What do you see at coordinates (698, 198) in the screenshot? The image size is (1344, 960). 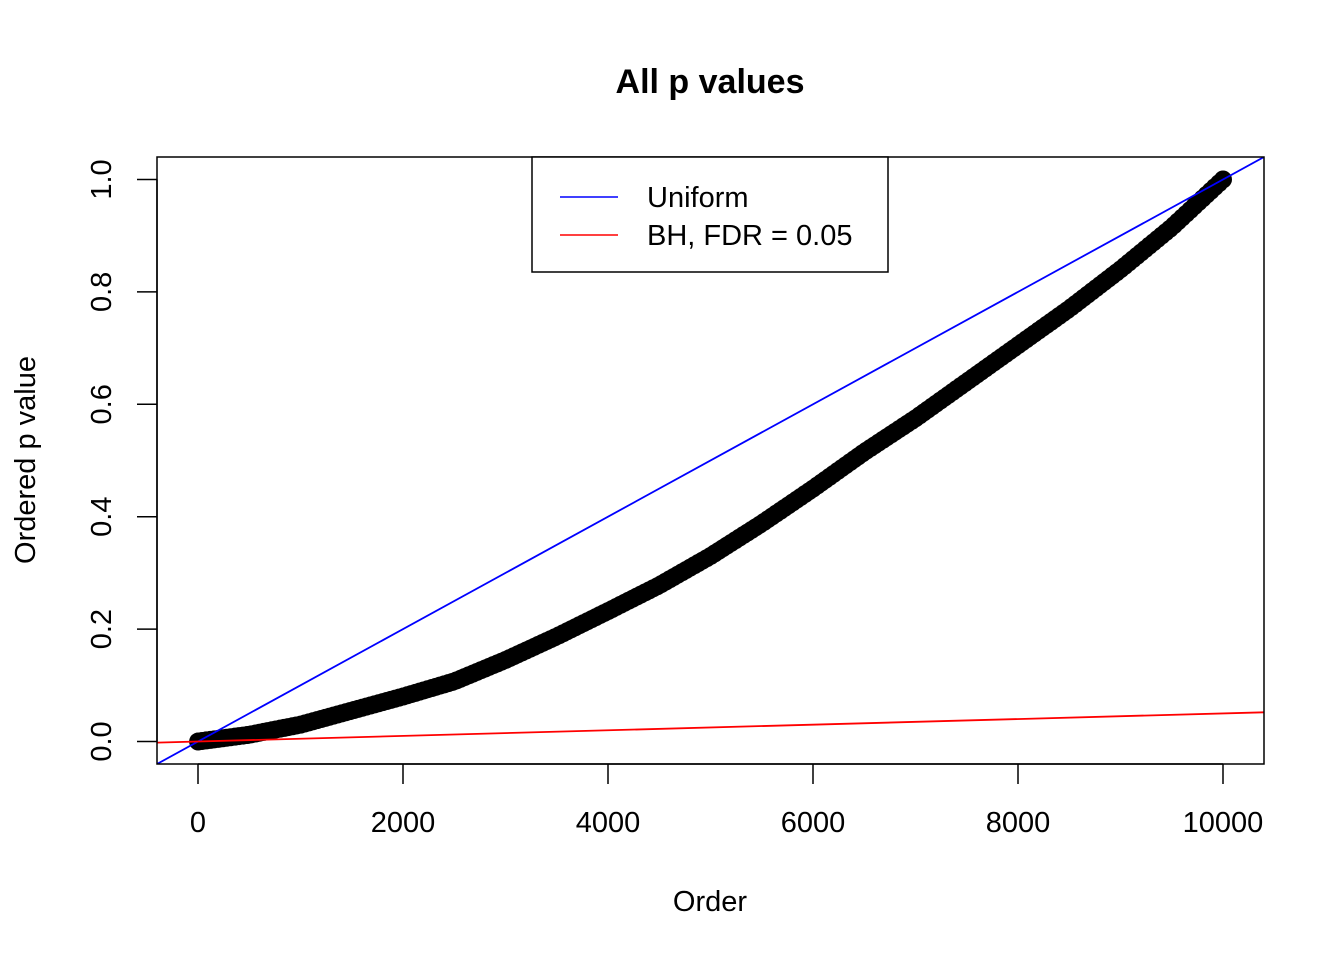 I see `legend-entry-uniform: Uniform` at bounding box center [698, 198].